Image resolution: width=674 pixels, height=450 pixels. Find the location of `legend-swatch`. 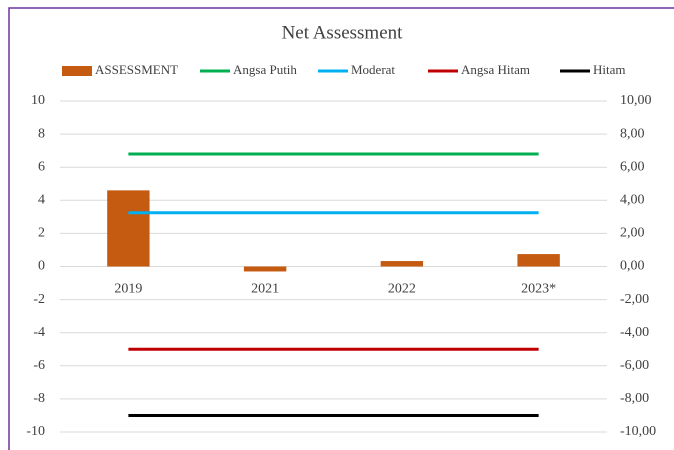

legend-swatch is located at coordinates (77, 71).